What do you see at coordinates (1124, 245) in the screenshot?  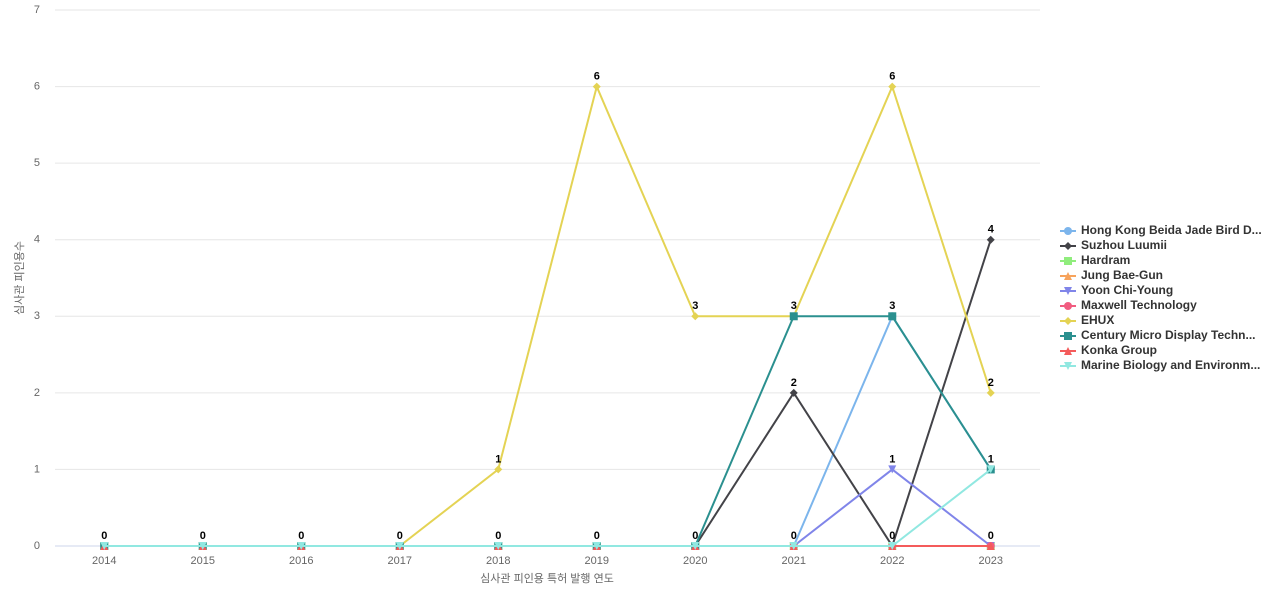 I see `legend-label: Suzhou Luumii` at bounding box center [1124, 245].